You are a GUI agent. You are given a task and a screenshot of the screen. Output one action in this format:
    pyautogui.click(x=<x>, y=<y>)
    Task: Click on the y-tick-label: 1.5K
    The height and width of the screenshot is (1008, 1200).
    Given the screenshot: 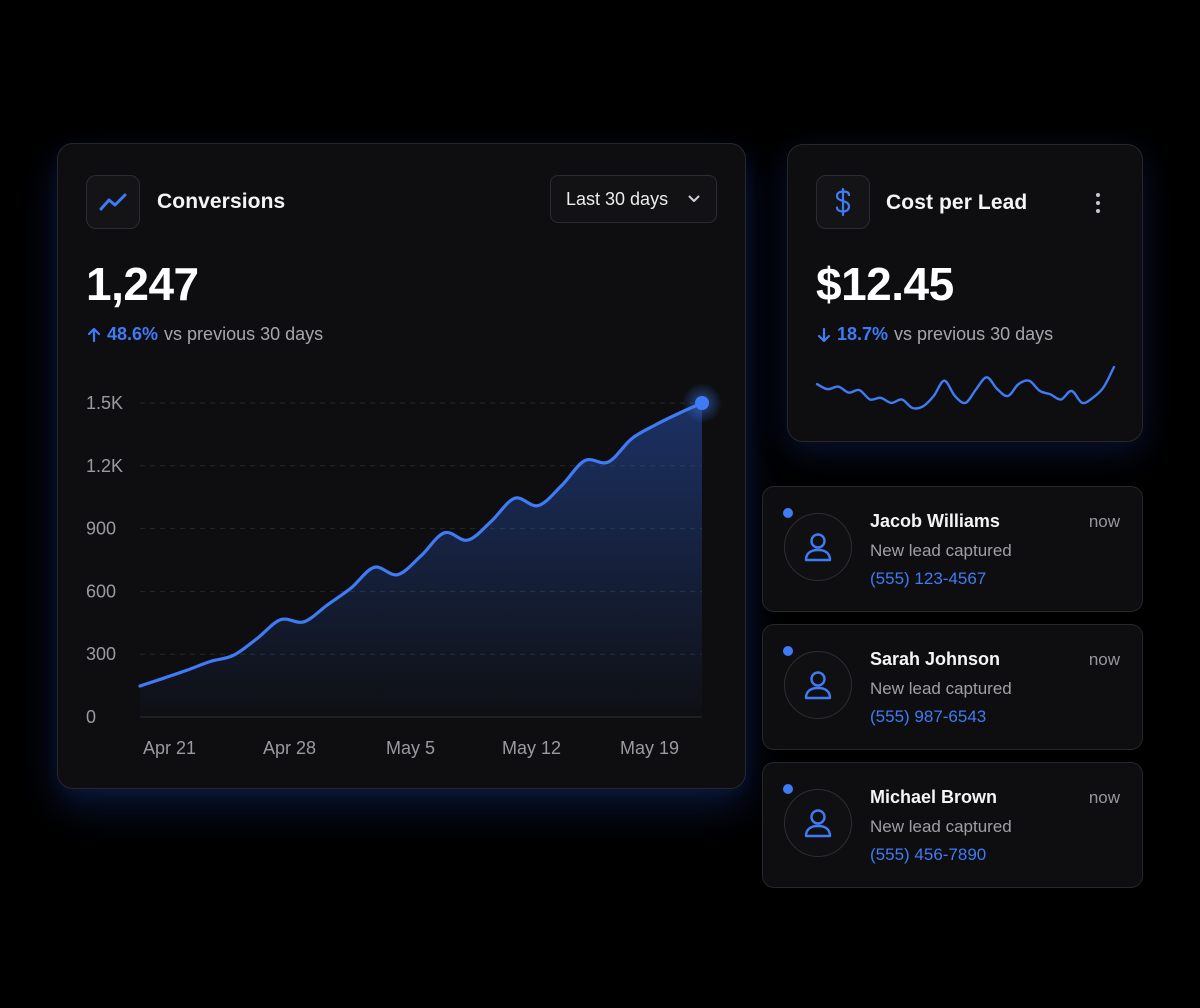 What is the action you would take?
    pyautogui.click(x=104, y=403)
    